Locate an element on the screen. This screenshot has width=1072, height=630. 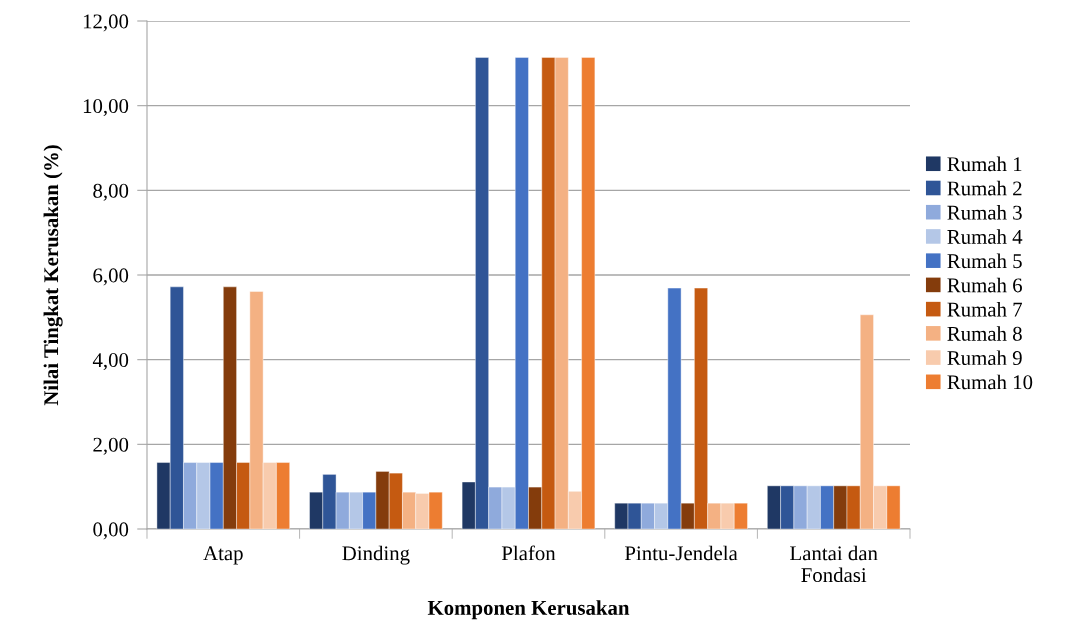
y-tick-label: 2,00 is located at coordinates (111, 446).